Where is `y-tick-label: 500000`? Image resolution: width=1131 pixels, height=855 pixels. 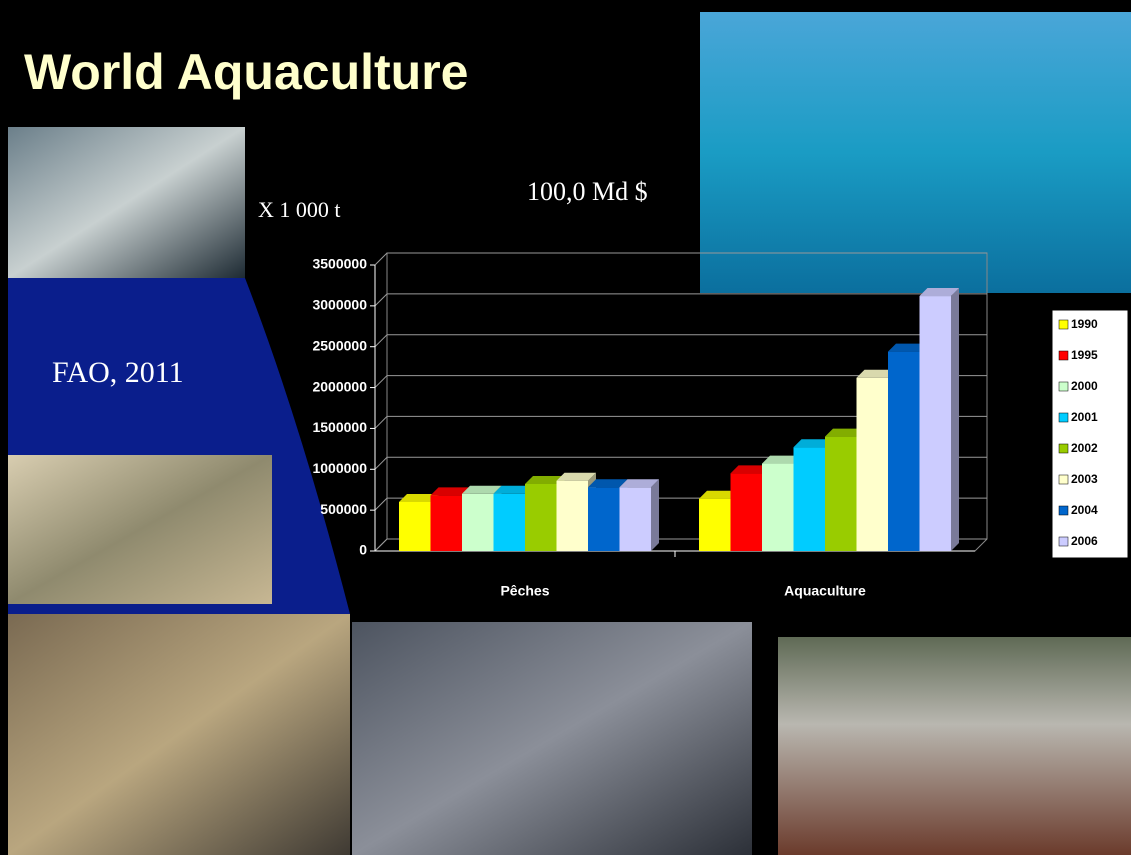
y-tick-label: 500000 is located at coordinates (343, 509).